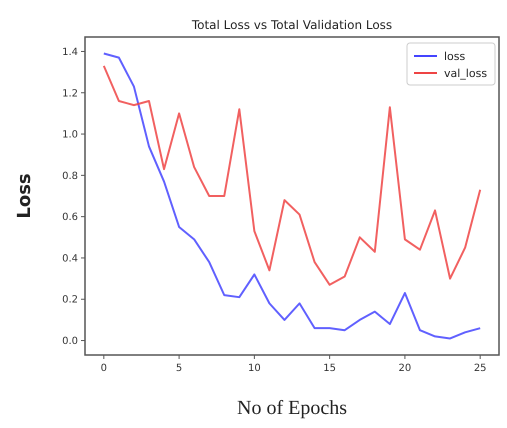 This screenshot has width=507, height=428. What do you see at coordinates (70, 342) in the screenshot?
I see `y-tick-label: 0.0` at bounding box center [70, 342].